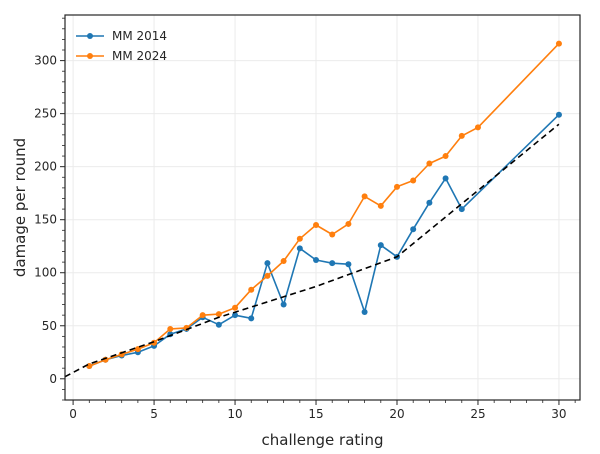 The width and height of the screenshot is (600, 454). I want to click on y-tick-label: 50, so click(49, 326).